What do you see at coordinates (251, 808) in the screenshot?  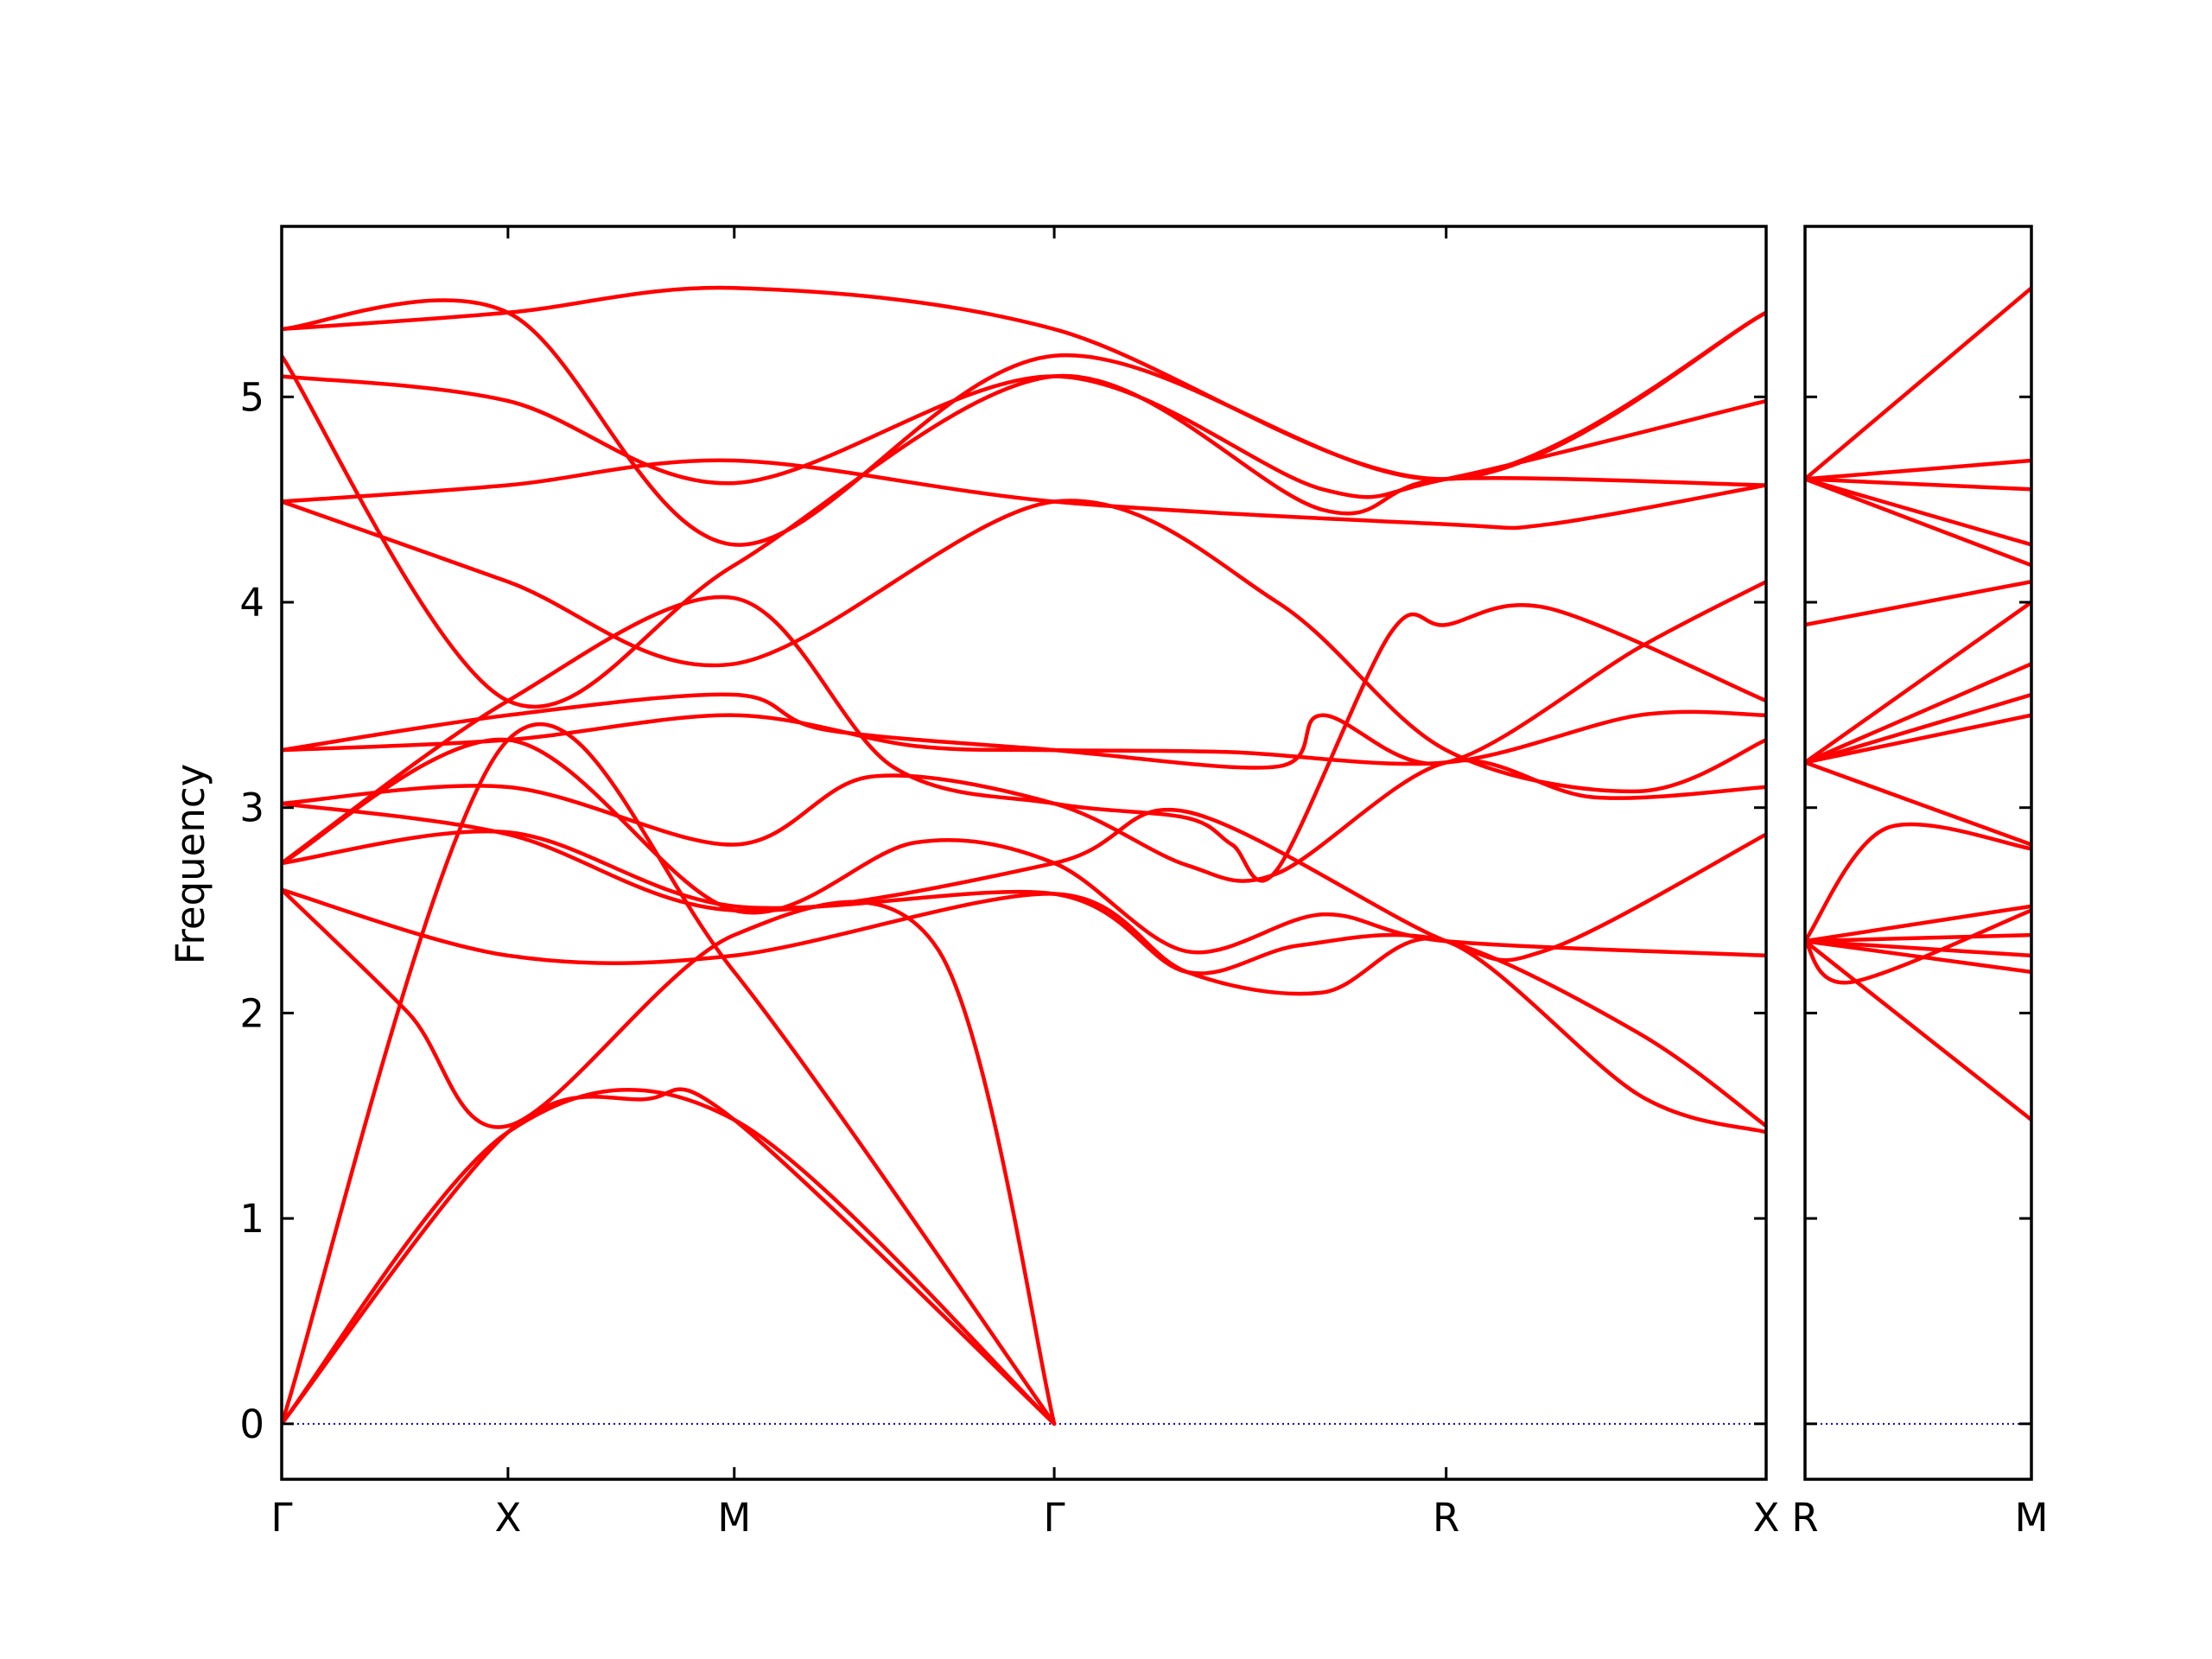 I see `y-tick-label: 3` at bounding box center [251, 808].